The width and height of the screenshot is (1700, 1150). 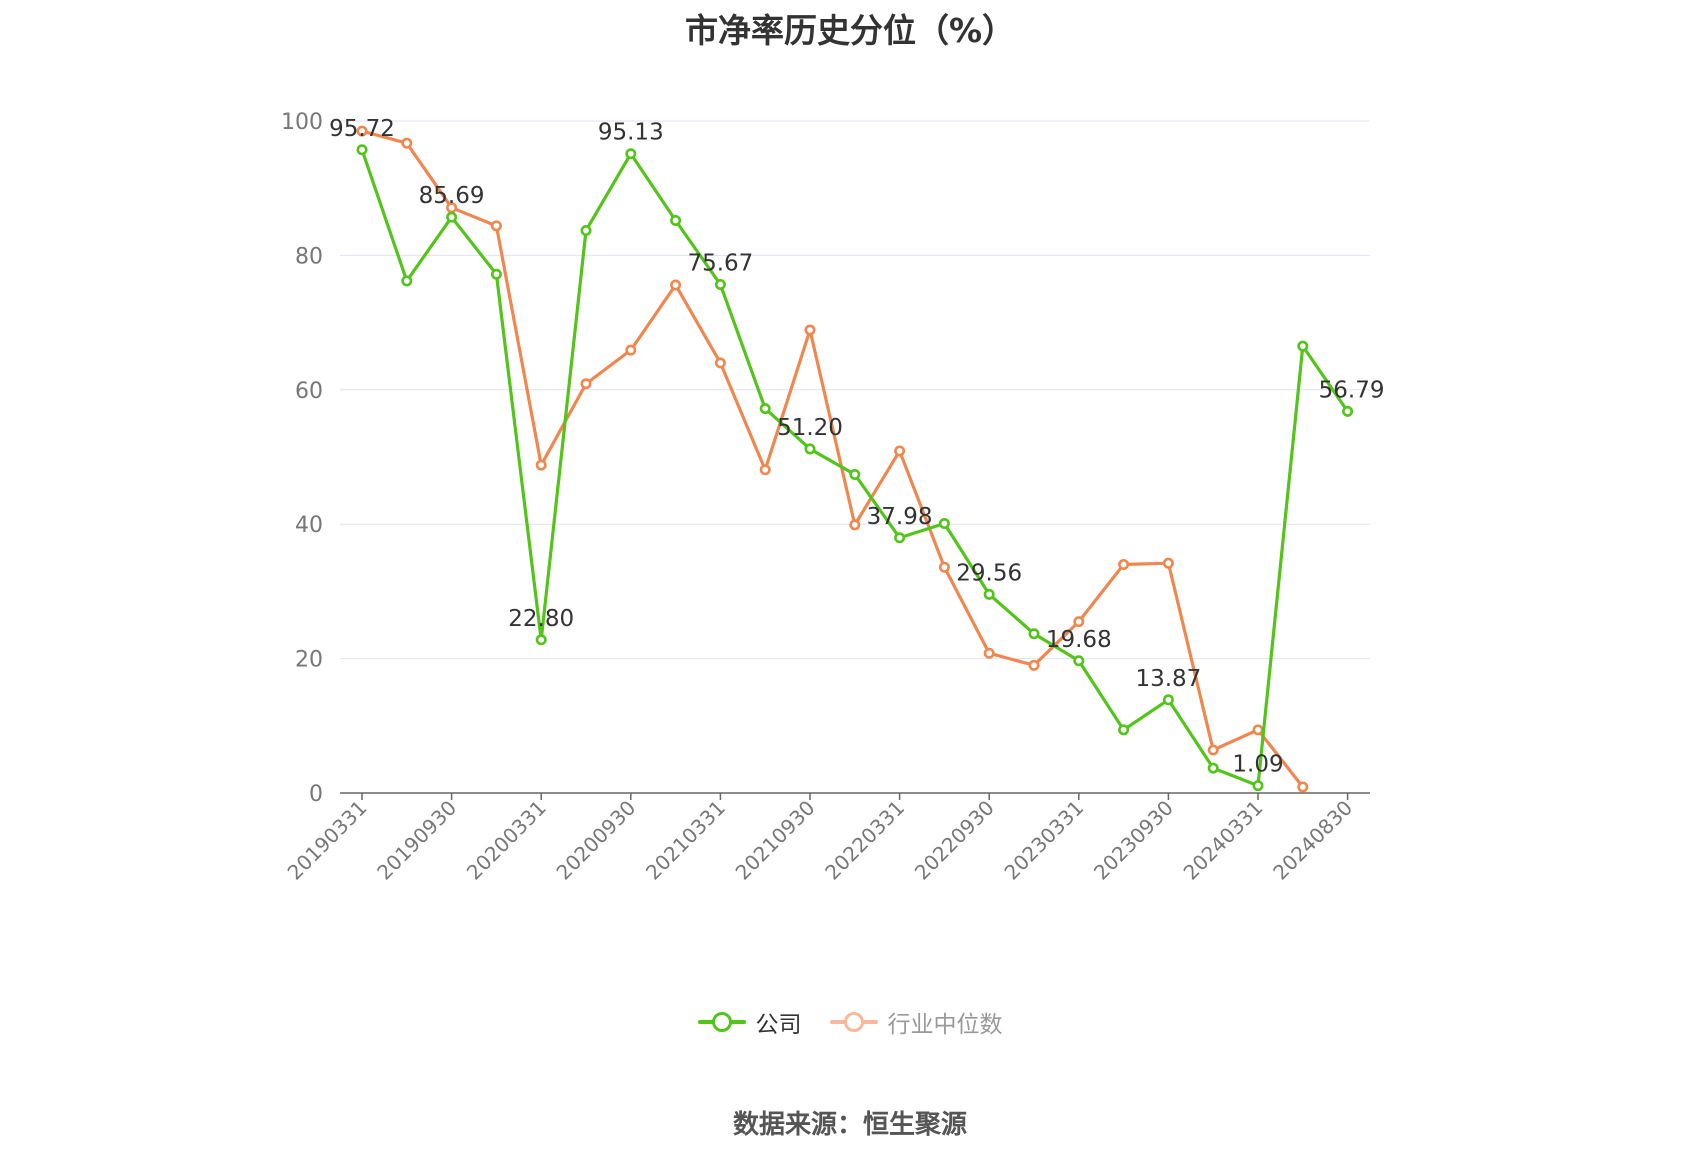 I want to click on legend-label: 公司, so click(x=778, y=1025).